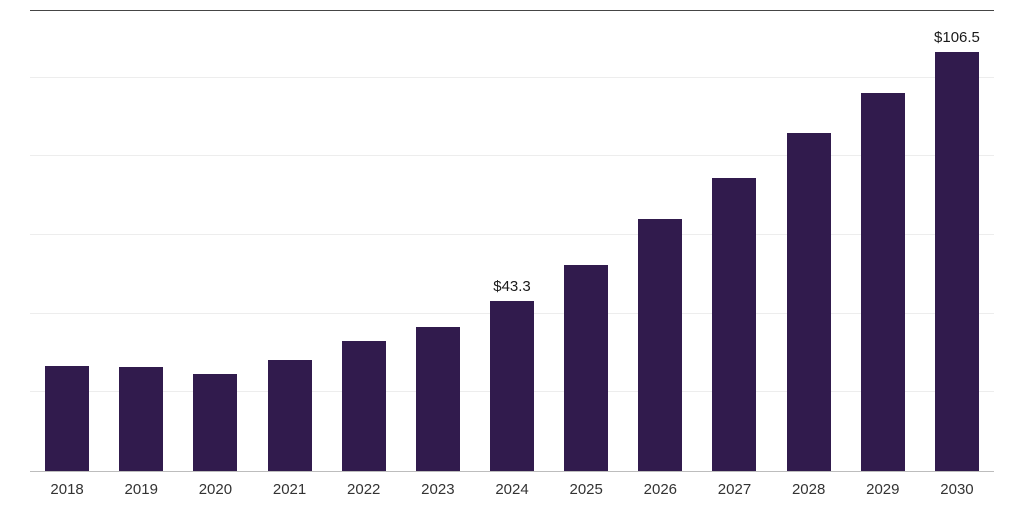 The width and height of the screenshot is (1024, 512). Describe the element at coordinates (67, 489) in the screenshot. I see `x-tick-2018: 2018` at that location.